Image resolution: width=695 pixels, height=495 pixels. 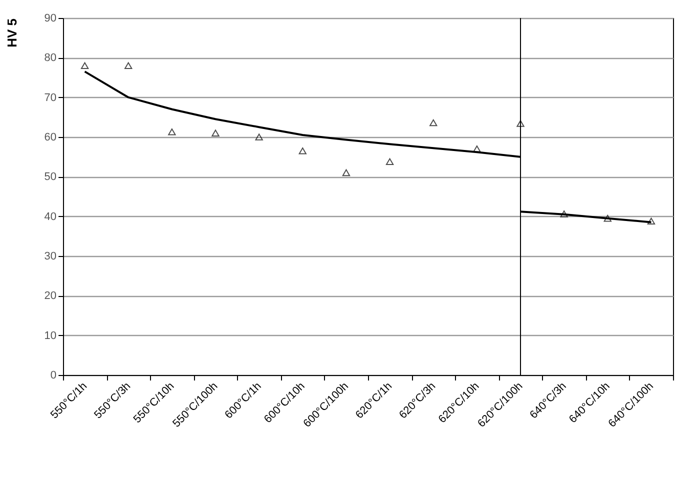 What do you see at coordinates (50, 256) in the screenshot?
I see `y-tick-label: 30` at bounding box center [50, 256].